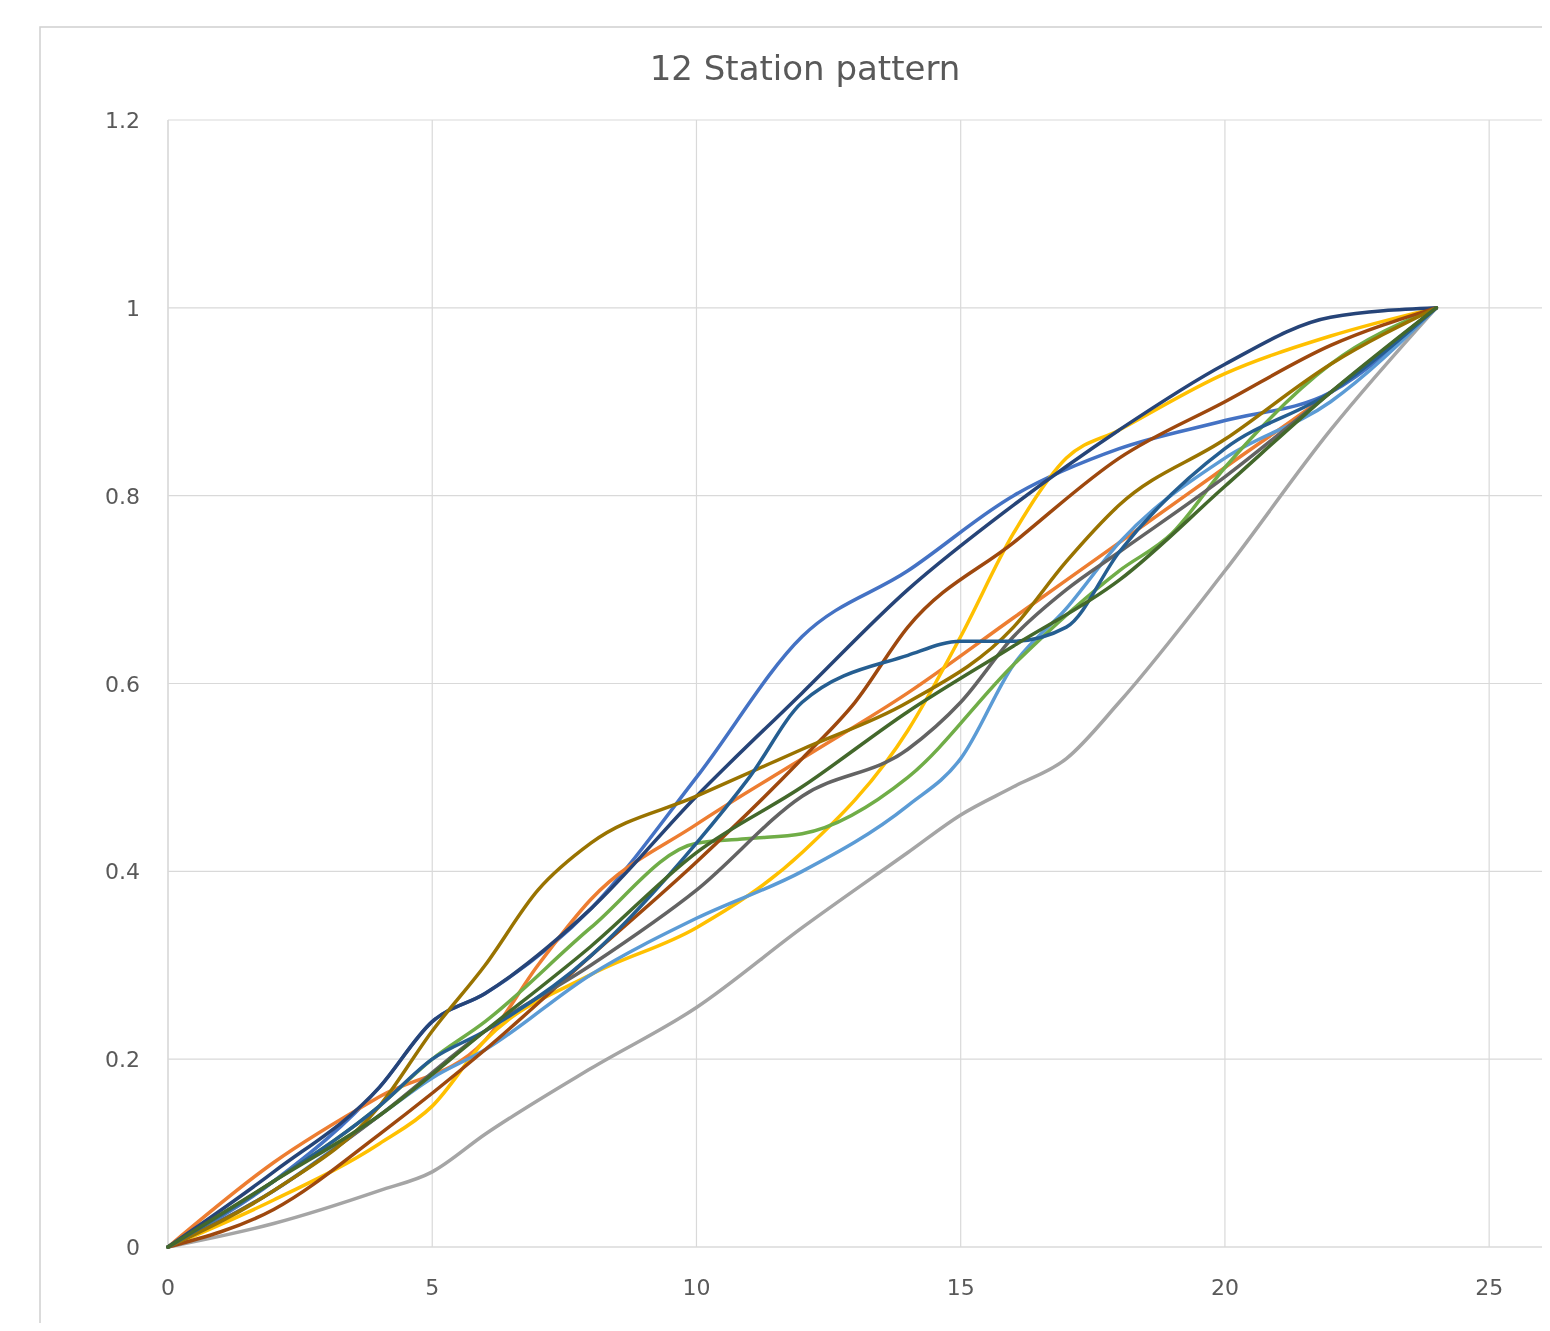 This screenshot has height=1331, width=1550. What do you see at coordinates (1224, 1287) in the screenshot?
I see `x-tick-label: 20` at bounding box center [1224, 1287].